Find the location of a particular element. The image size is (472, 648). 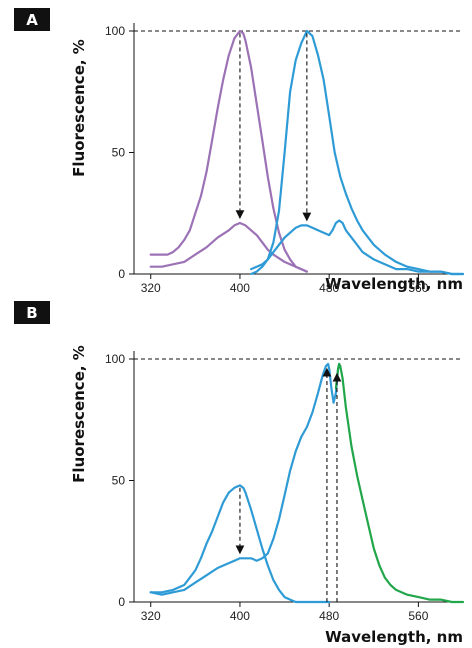

panel-a-y-tick-label: 50 is located at coordinates (119, 153).